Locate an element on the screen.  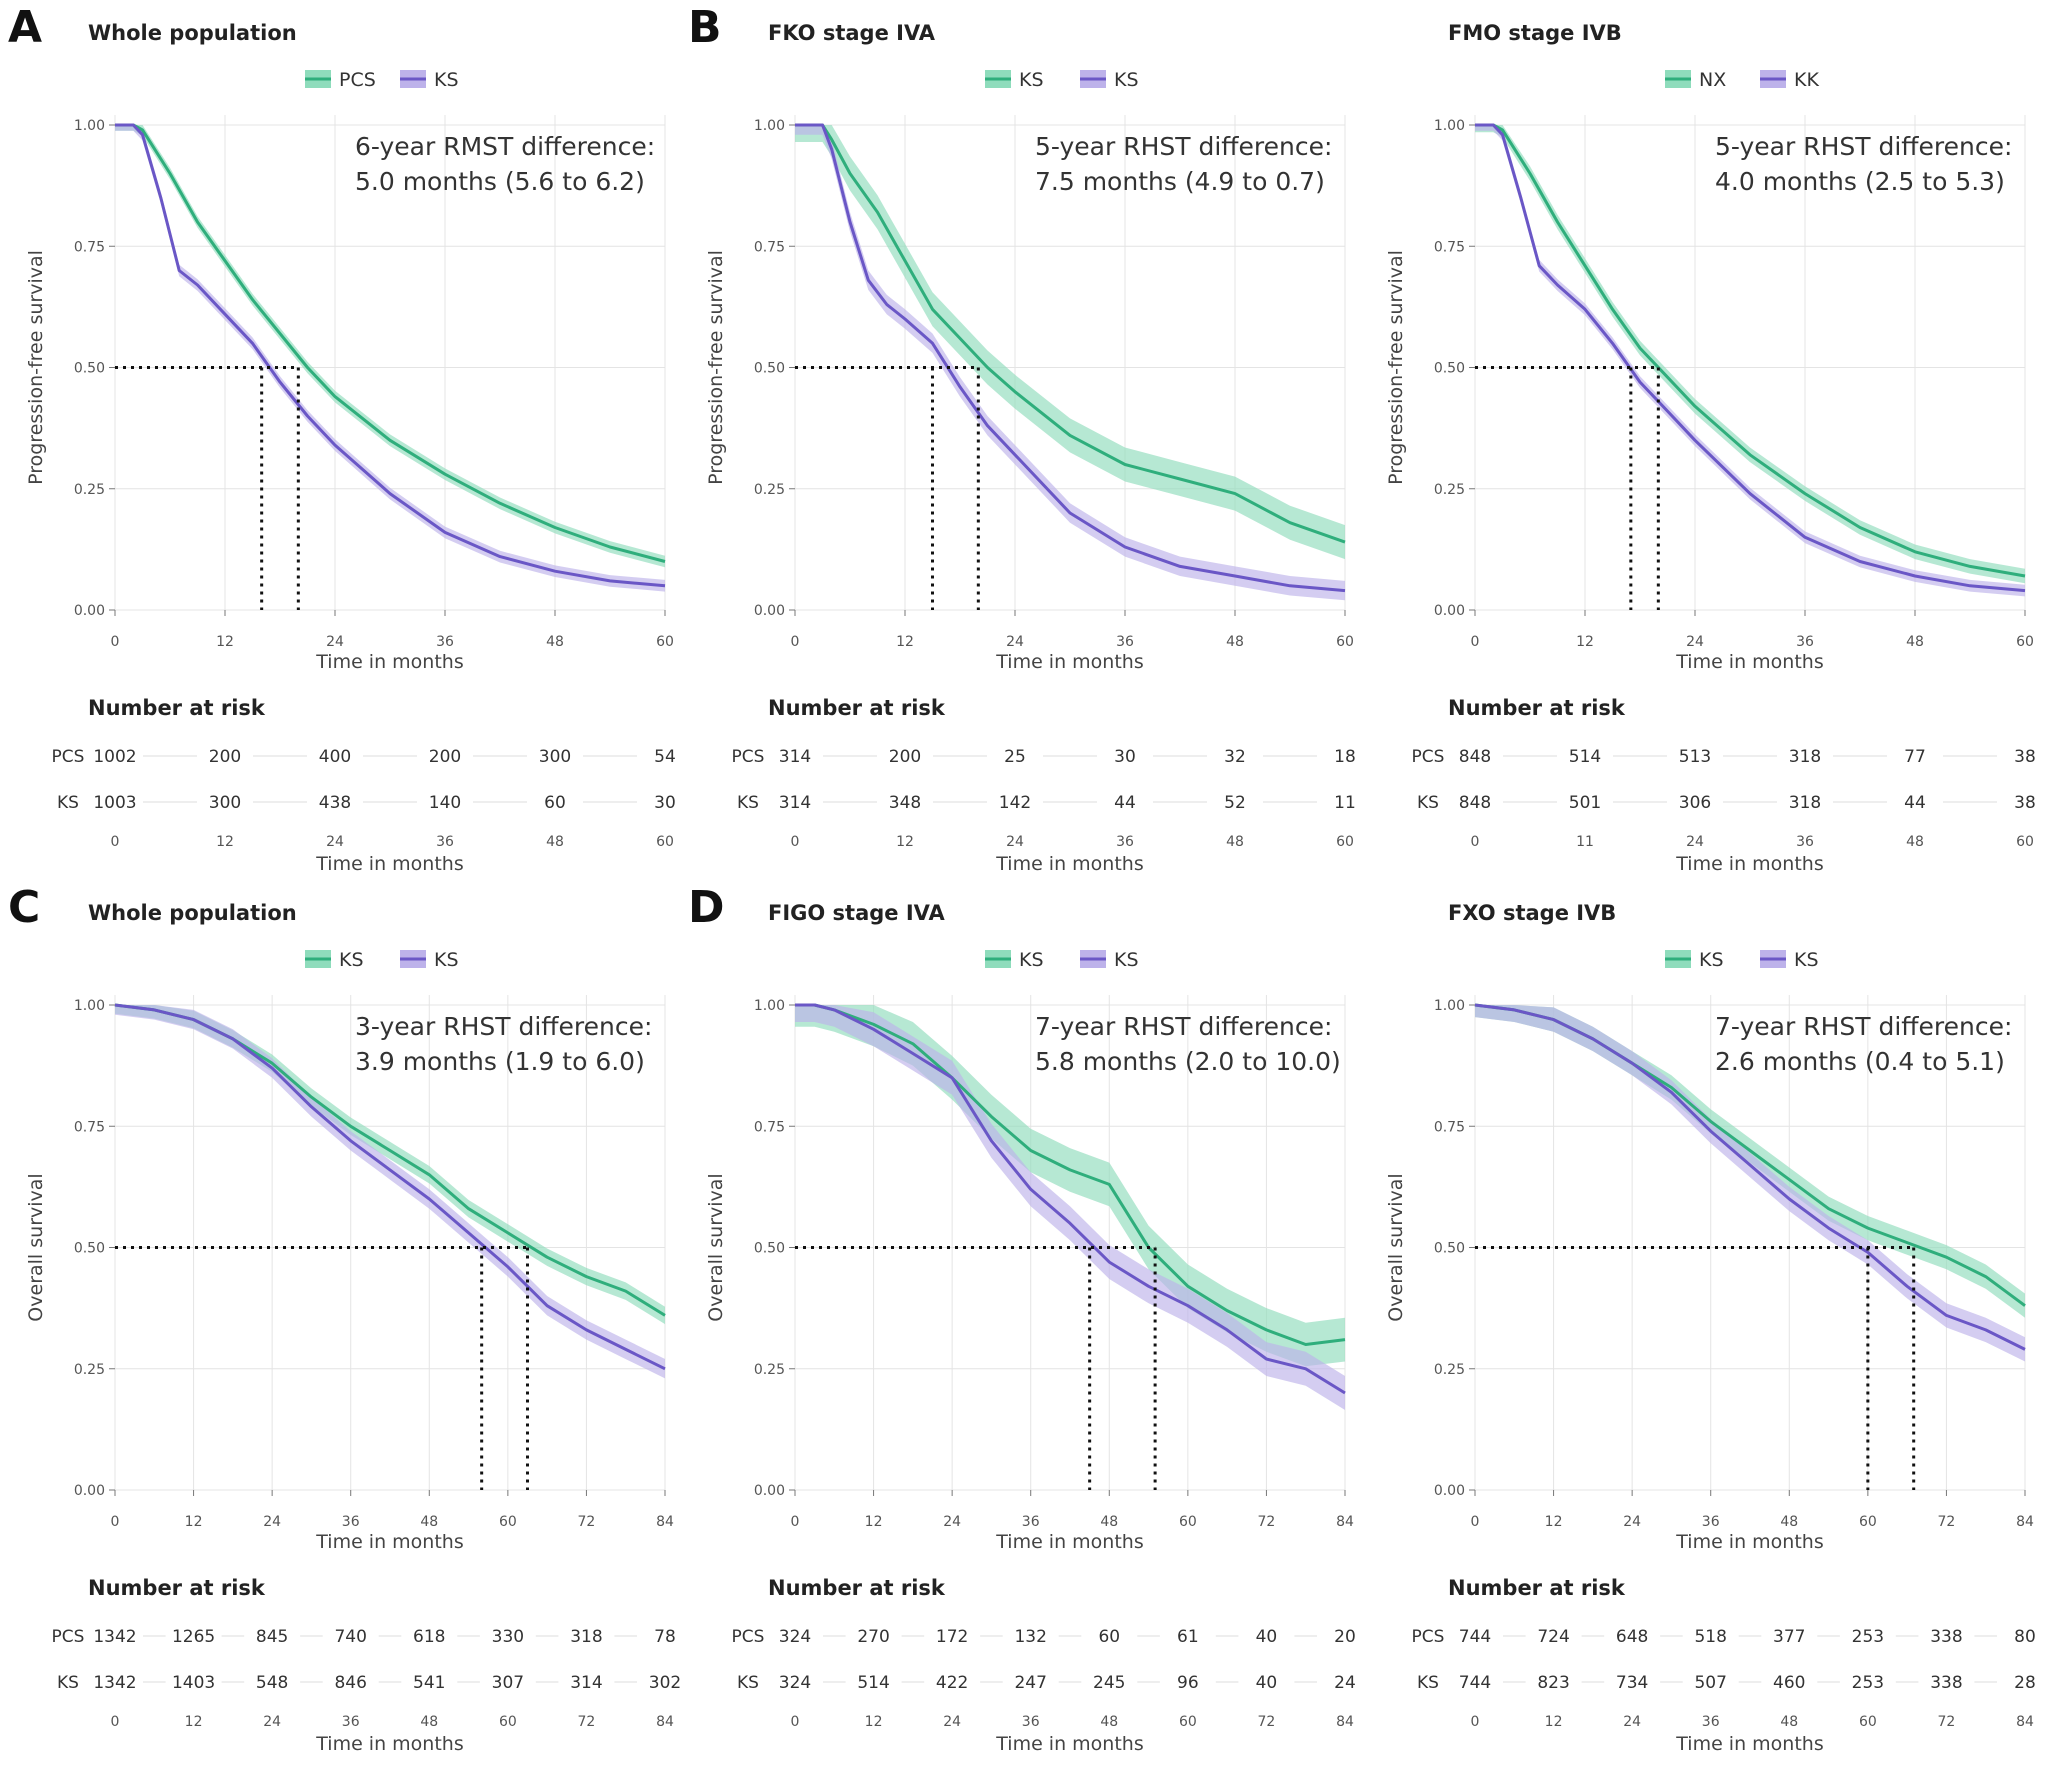
y-tick-label: 1.00 is located at coordinates (769, 1006).